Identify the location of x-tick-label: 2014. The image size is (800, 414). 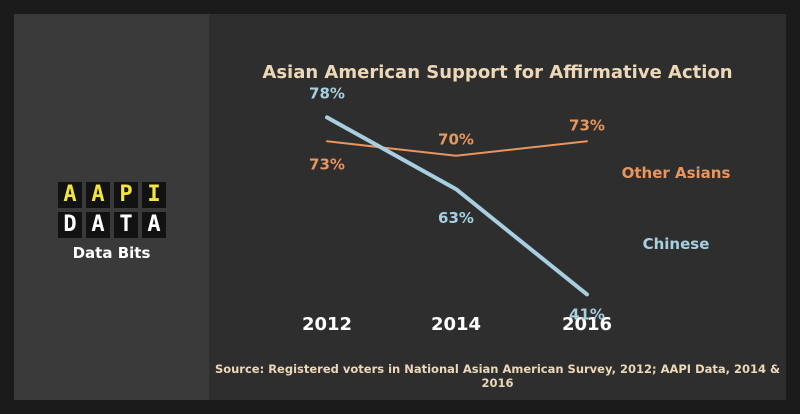
(456, 324).